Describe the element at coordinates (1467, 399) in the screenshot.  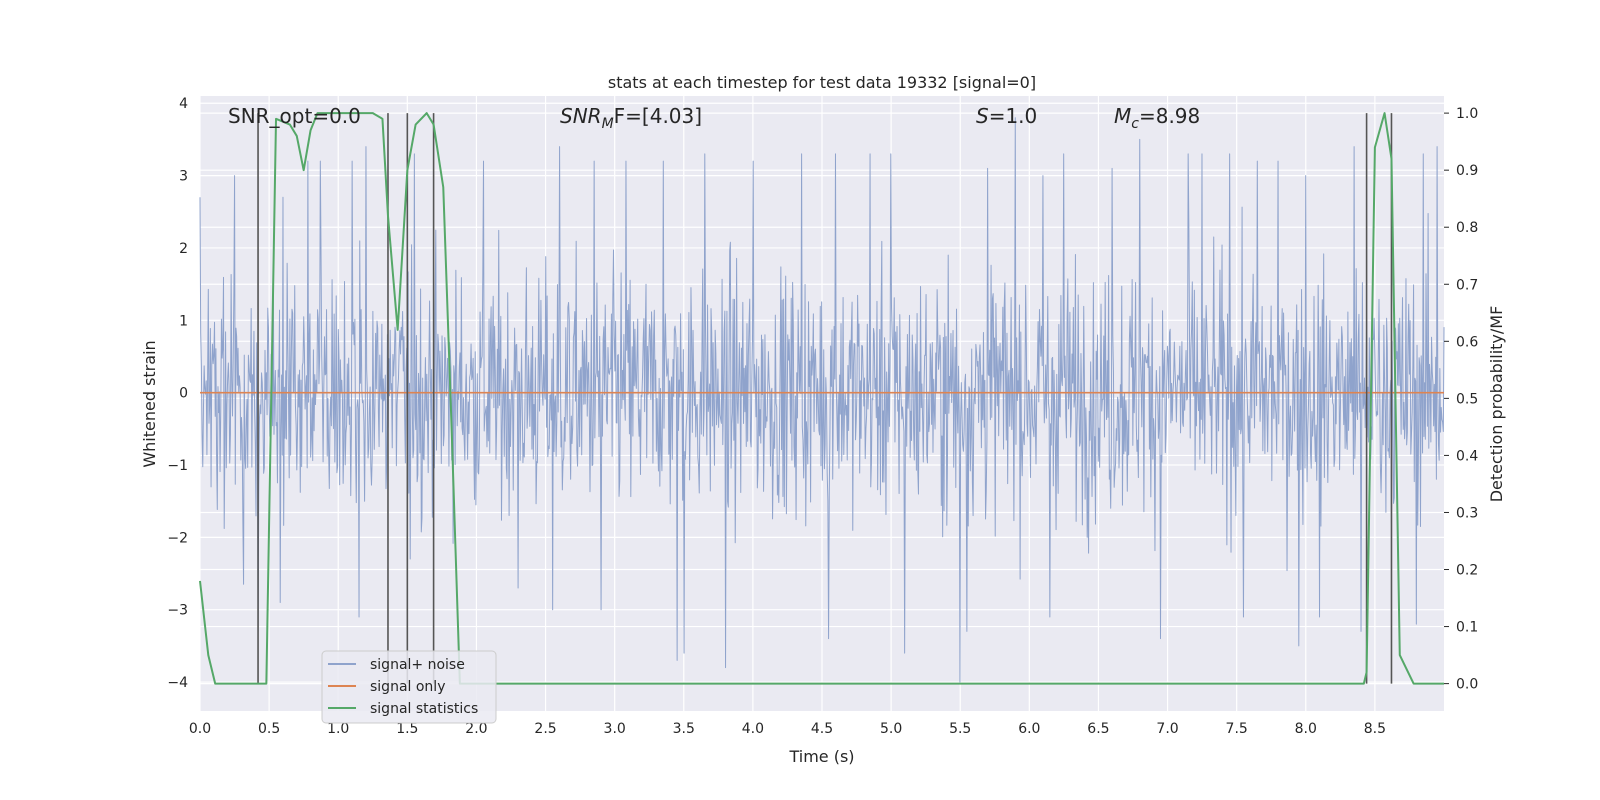
I see `y2-tick-label: 0.5` at that location.